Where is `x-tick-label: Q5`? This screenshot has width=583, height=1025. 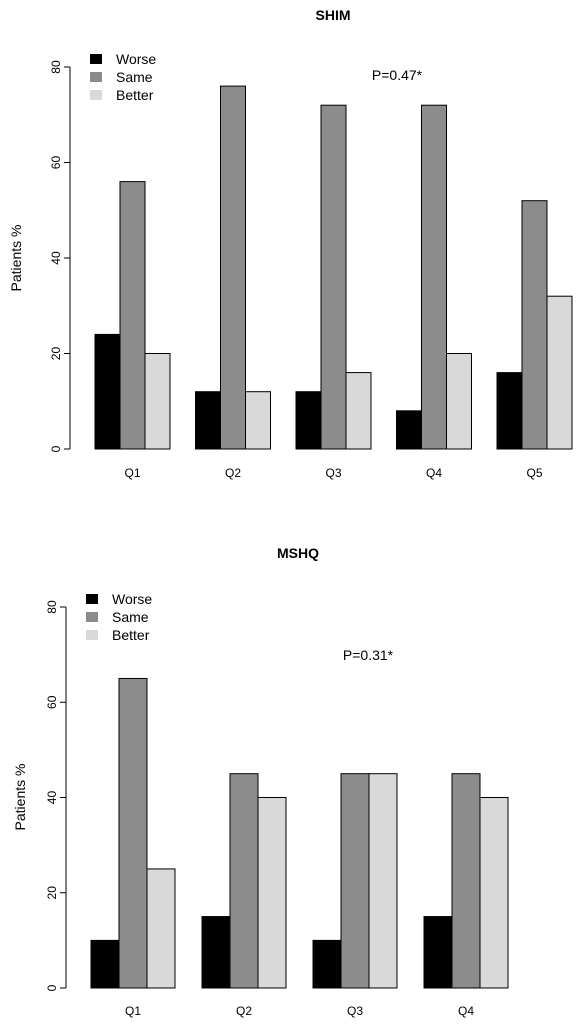 x-tick-label: Q5 is located at coordinates (534, 473).